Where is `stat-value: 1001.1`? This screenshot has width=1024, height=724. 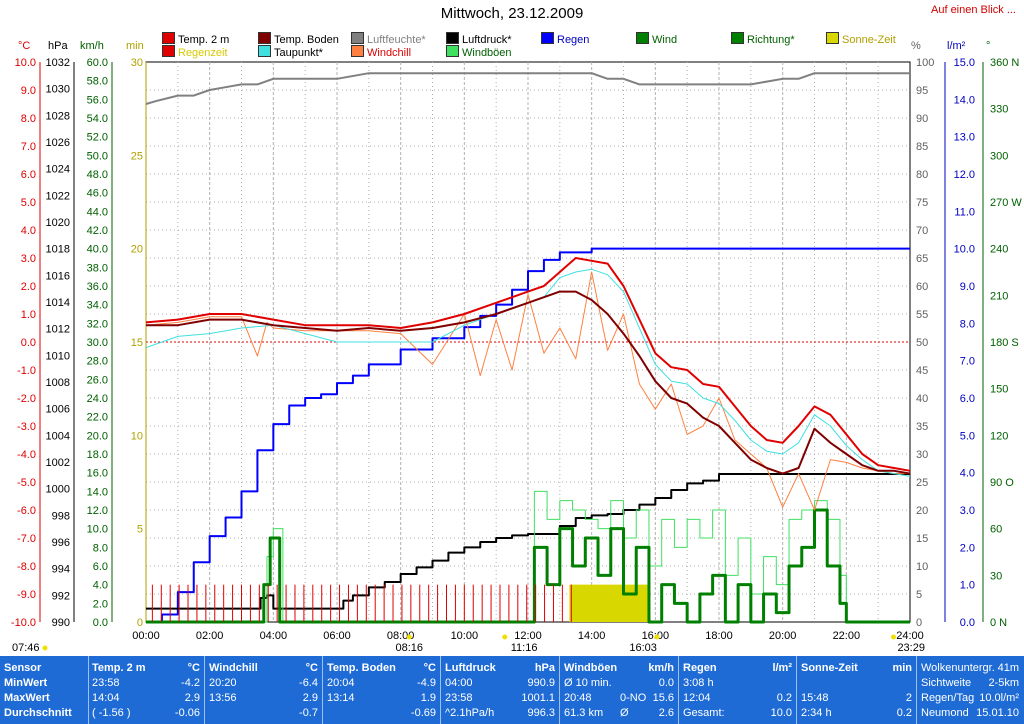
stat-value: 1001.1 is located at coordinates (538, 698).